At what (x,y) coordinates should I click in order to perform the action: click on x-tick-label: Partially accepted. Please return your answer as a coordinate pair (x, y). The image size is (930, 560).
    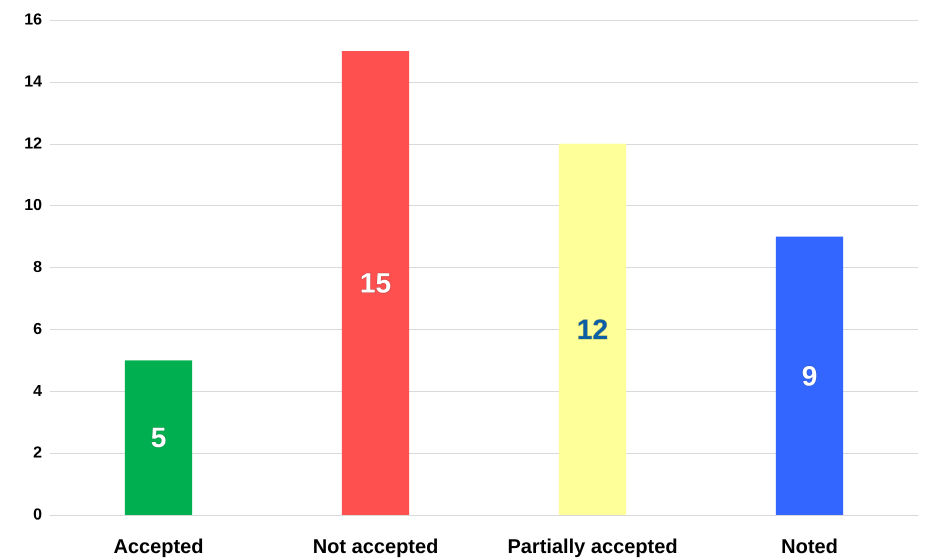
    Looking at the image, I should click on (592, 547).